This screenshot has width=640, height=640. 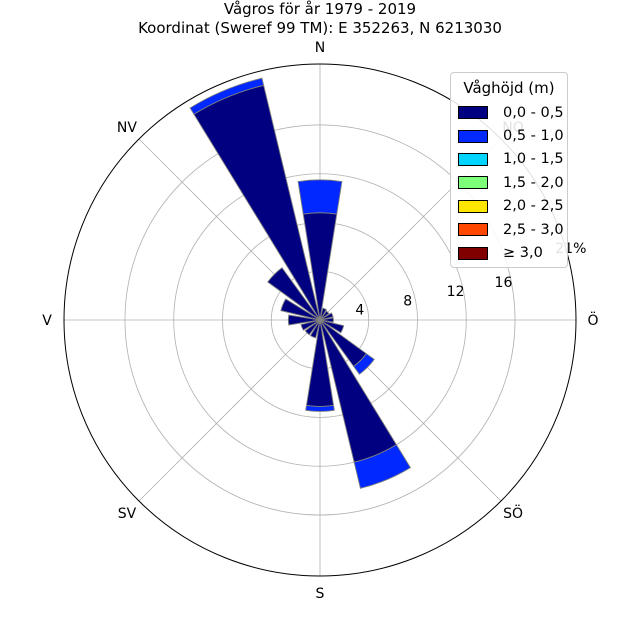 I want to click on direction-label: SÖ, so click(x=513, y=513).